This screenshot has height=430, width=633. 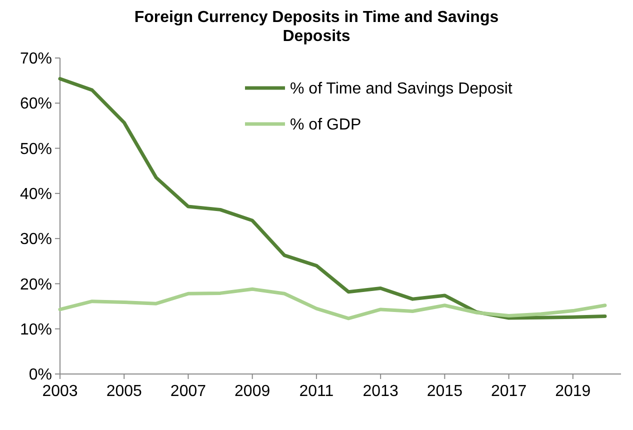 What do you see at coordinates (332, 303) in the screenshot?
I see `line-series` at bounding box center [332, 303].